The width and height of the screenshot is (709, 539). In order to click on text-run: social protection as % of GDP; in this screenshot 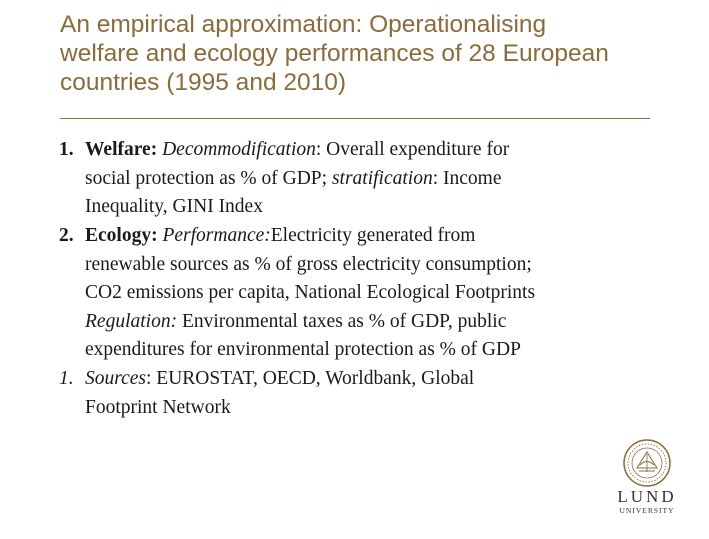, I will do `click(208, 178)`.